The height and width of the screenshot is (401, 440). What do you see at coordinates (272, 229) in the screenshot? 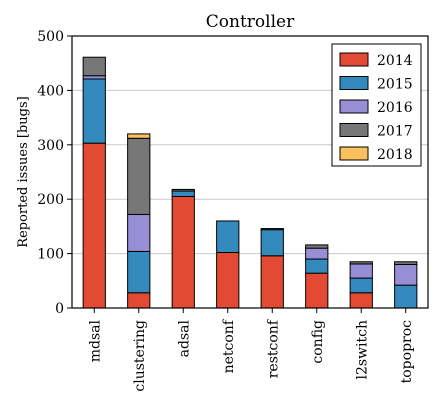
I see `bar-restconf-2017` at bounding box center [272, 229].